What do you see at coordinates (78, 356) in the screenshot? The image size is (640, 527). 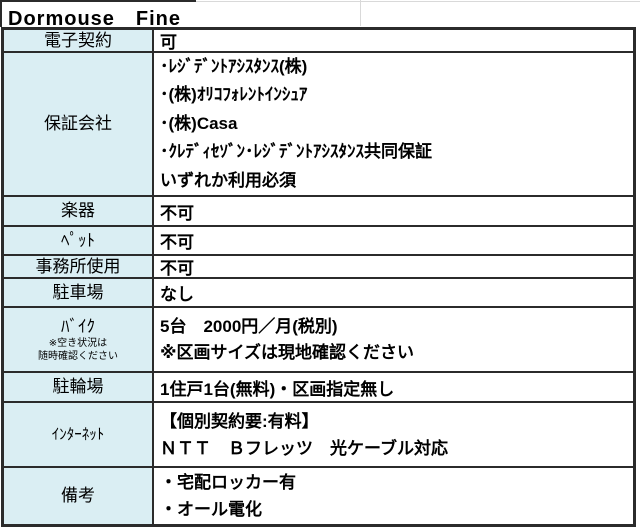 I see `row-label-bike-note: 随時確認ください` at bounding box center [78, 356].